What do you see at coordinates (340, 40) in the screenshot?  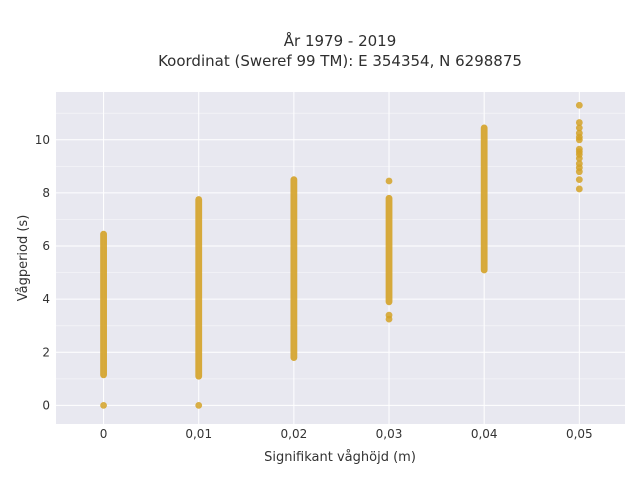 I see `chart-title-line-1: År 1979 - 2019` at bounding box center [340, 40].